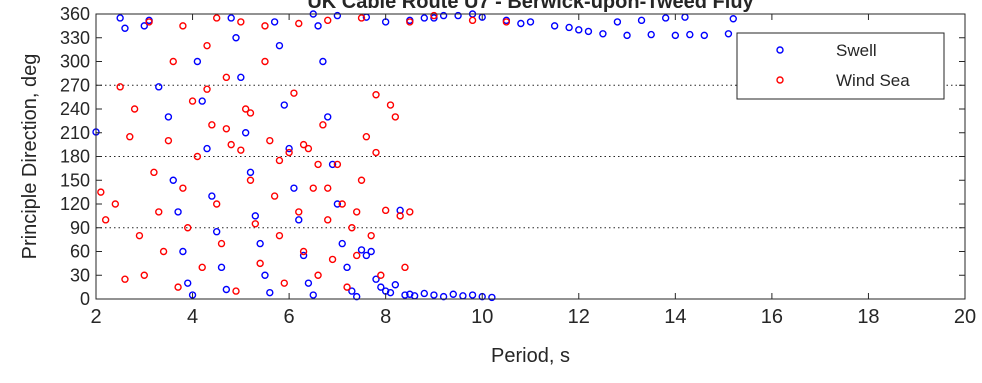 This screenshot has width=982, height=383. What do you see at coordinates (868, 317) in the screenshot?
I see `x-tick-label: 18` at bounding box center [868, 317].